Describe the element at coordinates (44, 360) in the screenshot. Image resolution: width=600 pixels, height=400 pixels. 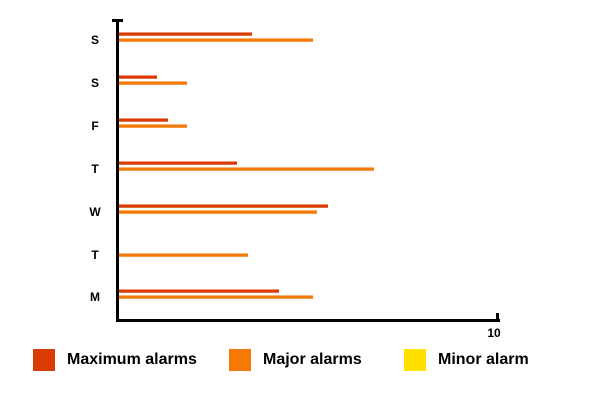
I see `legend-swatch-maximum-alarms` at that location.